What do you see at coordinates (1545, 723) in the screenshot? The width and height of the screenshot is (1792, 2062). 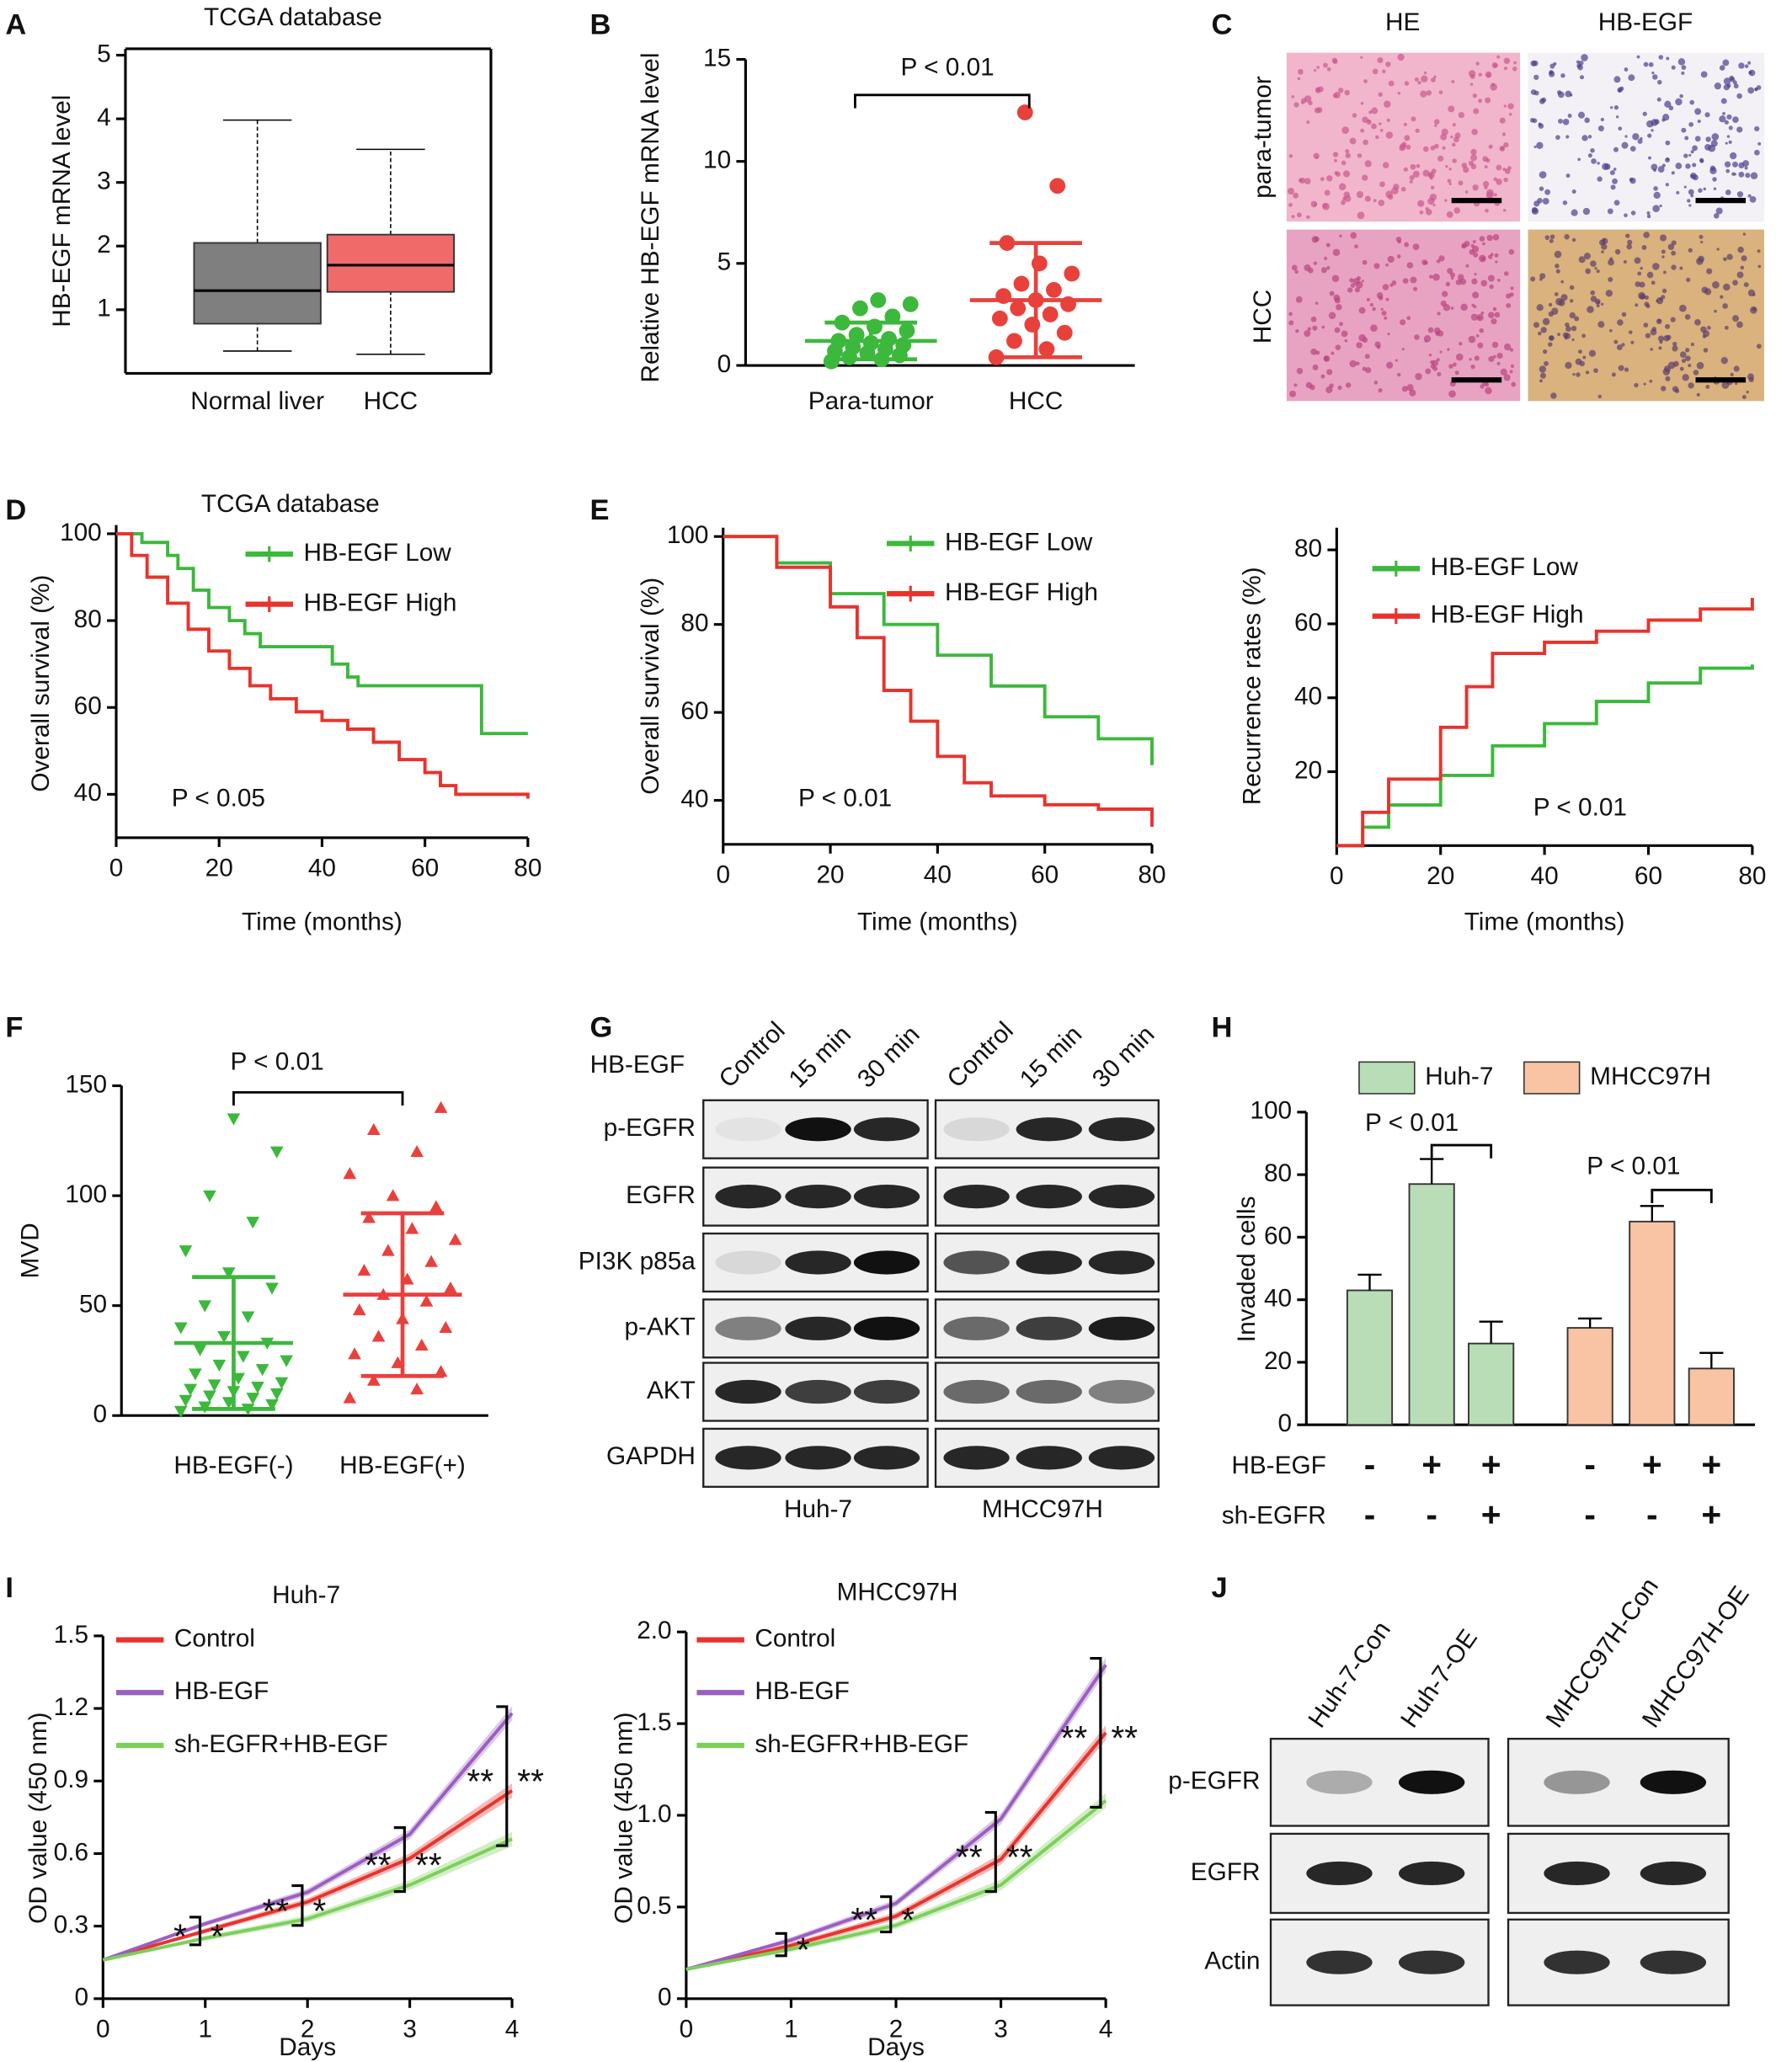 I see `series-line` at bounding box center [1545, 723].